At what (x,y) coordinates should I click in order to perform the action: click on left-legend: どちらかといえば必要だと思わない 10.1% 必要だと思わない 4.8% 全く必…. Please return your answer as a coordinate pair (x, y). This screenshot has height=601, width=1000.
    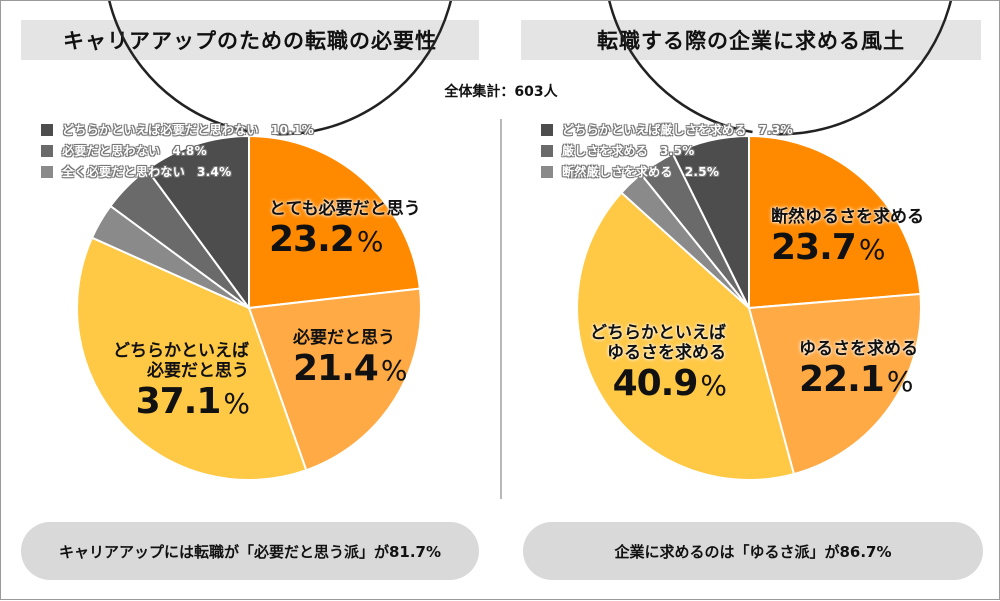
    Looking at the image, I should click on (177, 150).